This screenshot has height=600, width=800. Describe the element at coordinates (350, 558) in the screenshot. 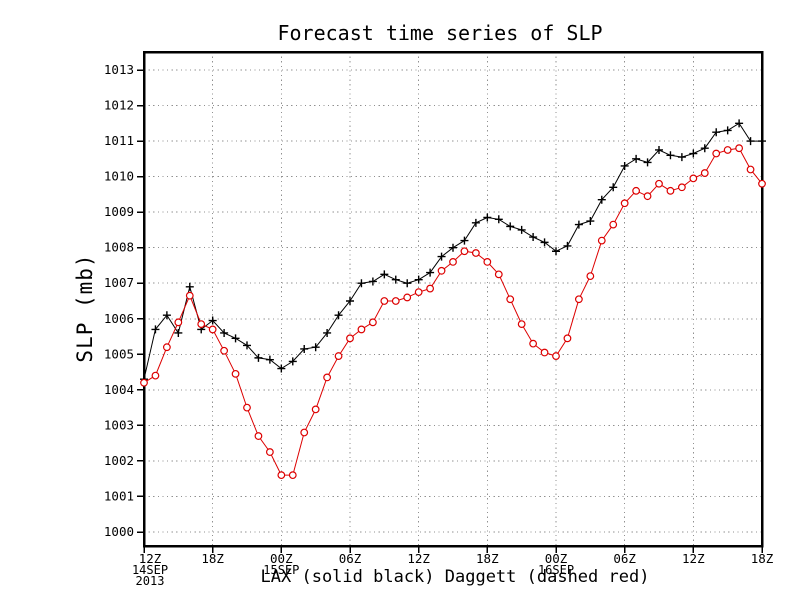

I see `x-tick-label: 06Z` at that location.